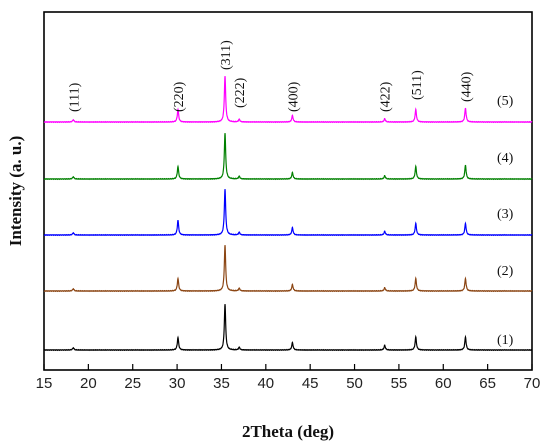 This screenshot has height=446, width=550. What do you see at coordinates (386, 96) in the screenshot?
I see `peak-label: (422)` at bounding box center [386, 96].